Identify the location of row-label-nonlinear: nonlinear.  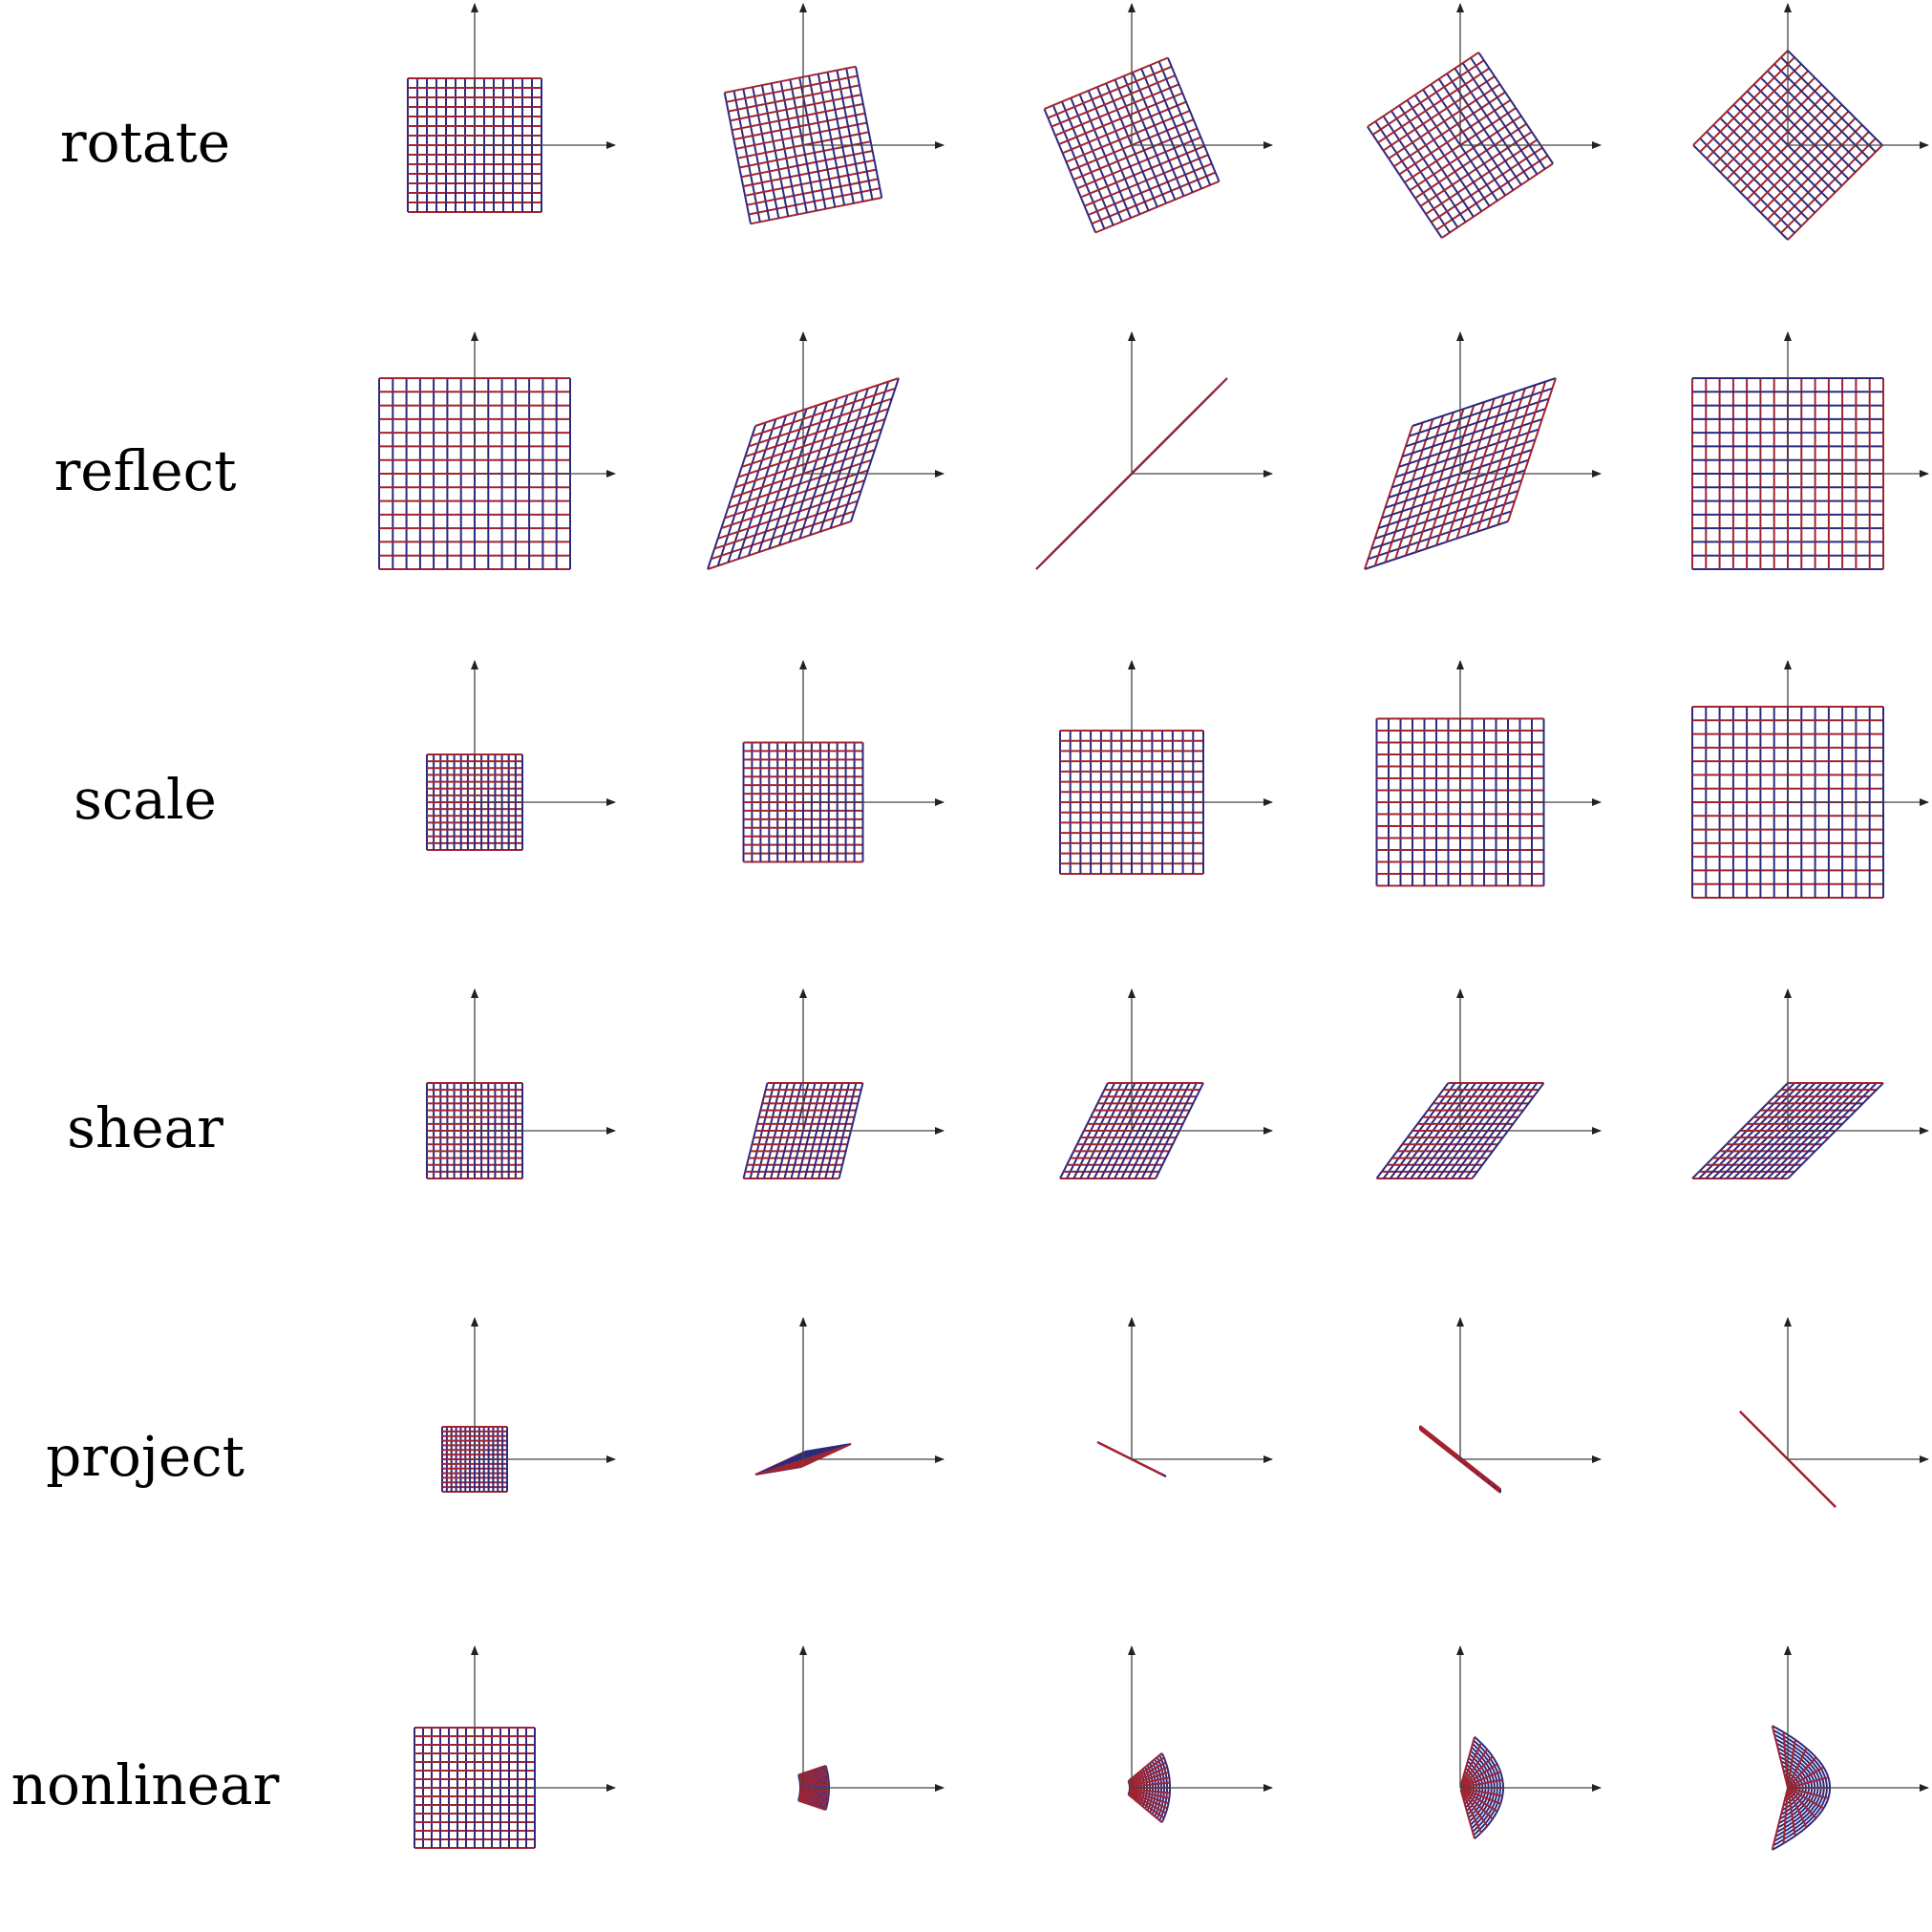
(145, 1784).